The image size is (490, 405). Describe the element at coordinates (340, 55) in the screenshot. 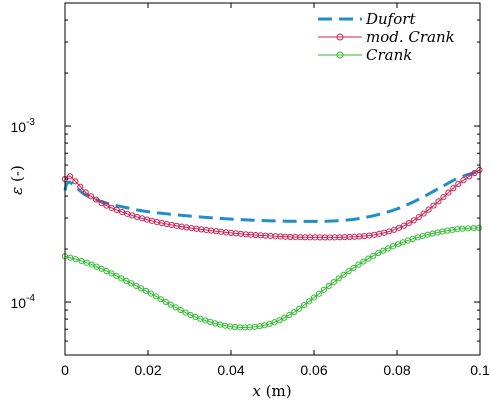

I see `legend-marker-crank` at that location.